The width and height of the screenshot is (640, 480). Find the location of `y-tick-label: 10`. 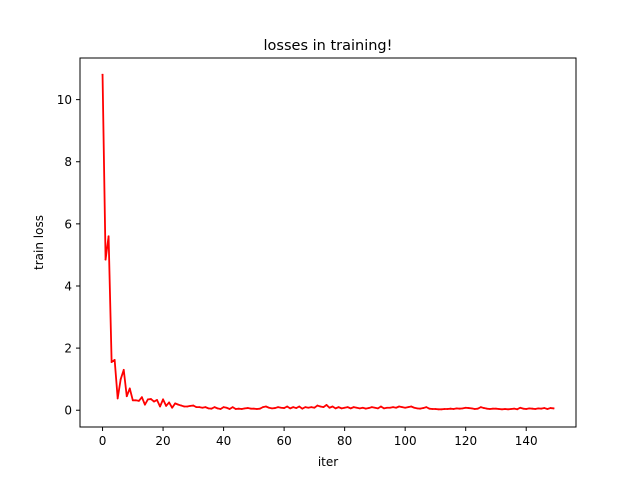

y-tick-label: 10 is located at coordinates (64, 100).